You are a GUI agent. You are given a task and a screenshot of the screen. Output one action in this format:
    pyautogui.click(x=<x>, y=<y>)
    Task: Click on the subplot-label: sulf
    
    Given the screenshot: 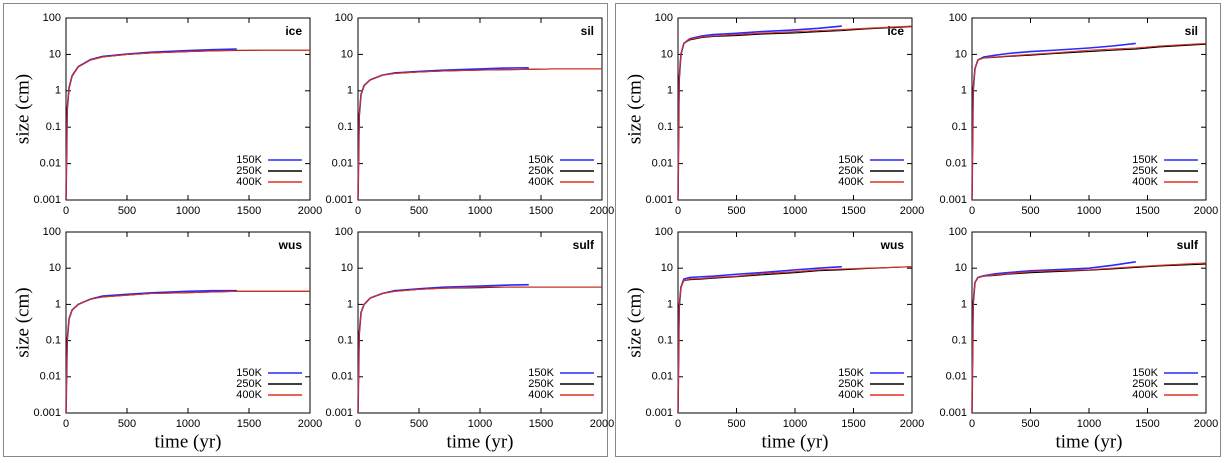 What is the action you would take?
    pyautogui.click(x=584, y=245)
    